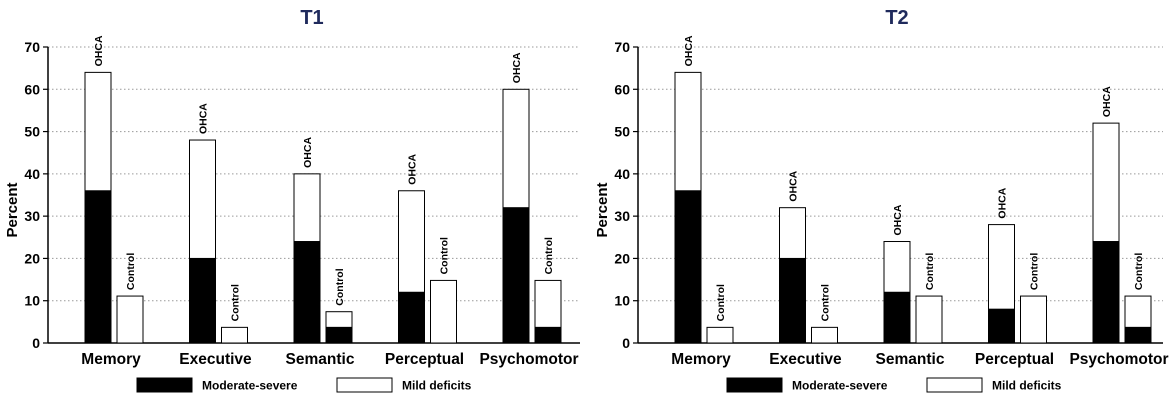  I want to click on chart-title: T2, so click(896, 18).